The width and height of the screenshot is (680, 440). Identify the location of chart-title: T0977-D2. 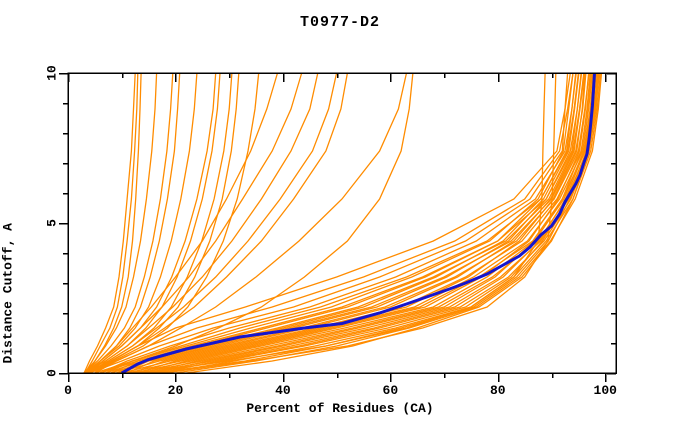
(339, 22).